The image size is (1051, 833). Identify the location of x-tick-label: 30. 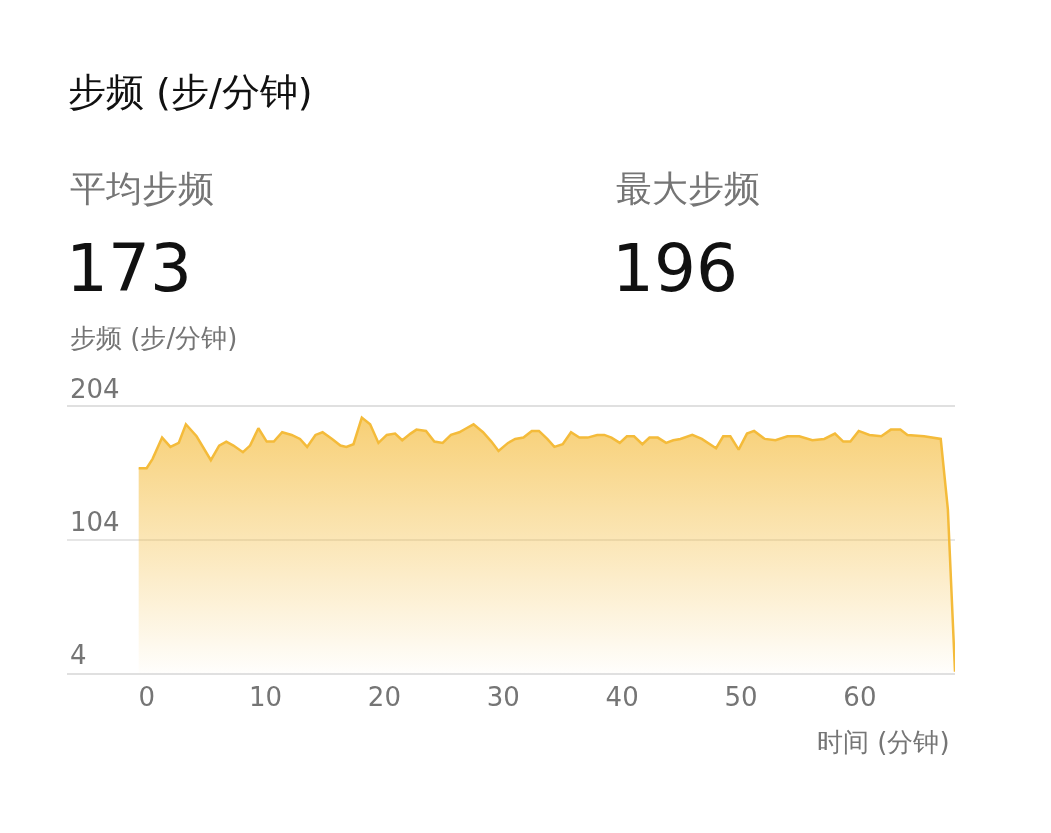
(503, 697).